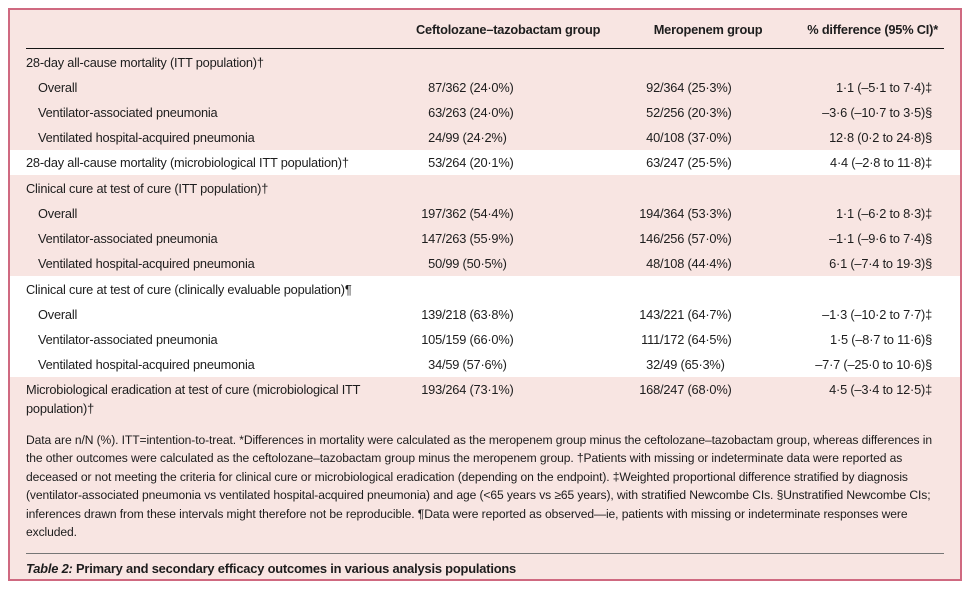 This screenshot has width=970, height=589. What do you see at coordinates (877, 314) in the screenshot?
I see `cell-difference: –1·3 (–10·2 to 7·7)‡` at bounding box center [877, 314].